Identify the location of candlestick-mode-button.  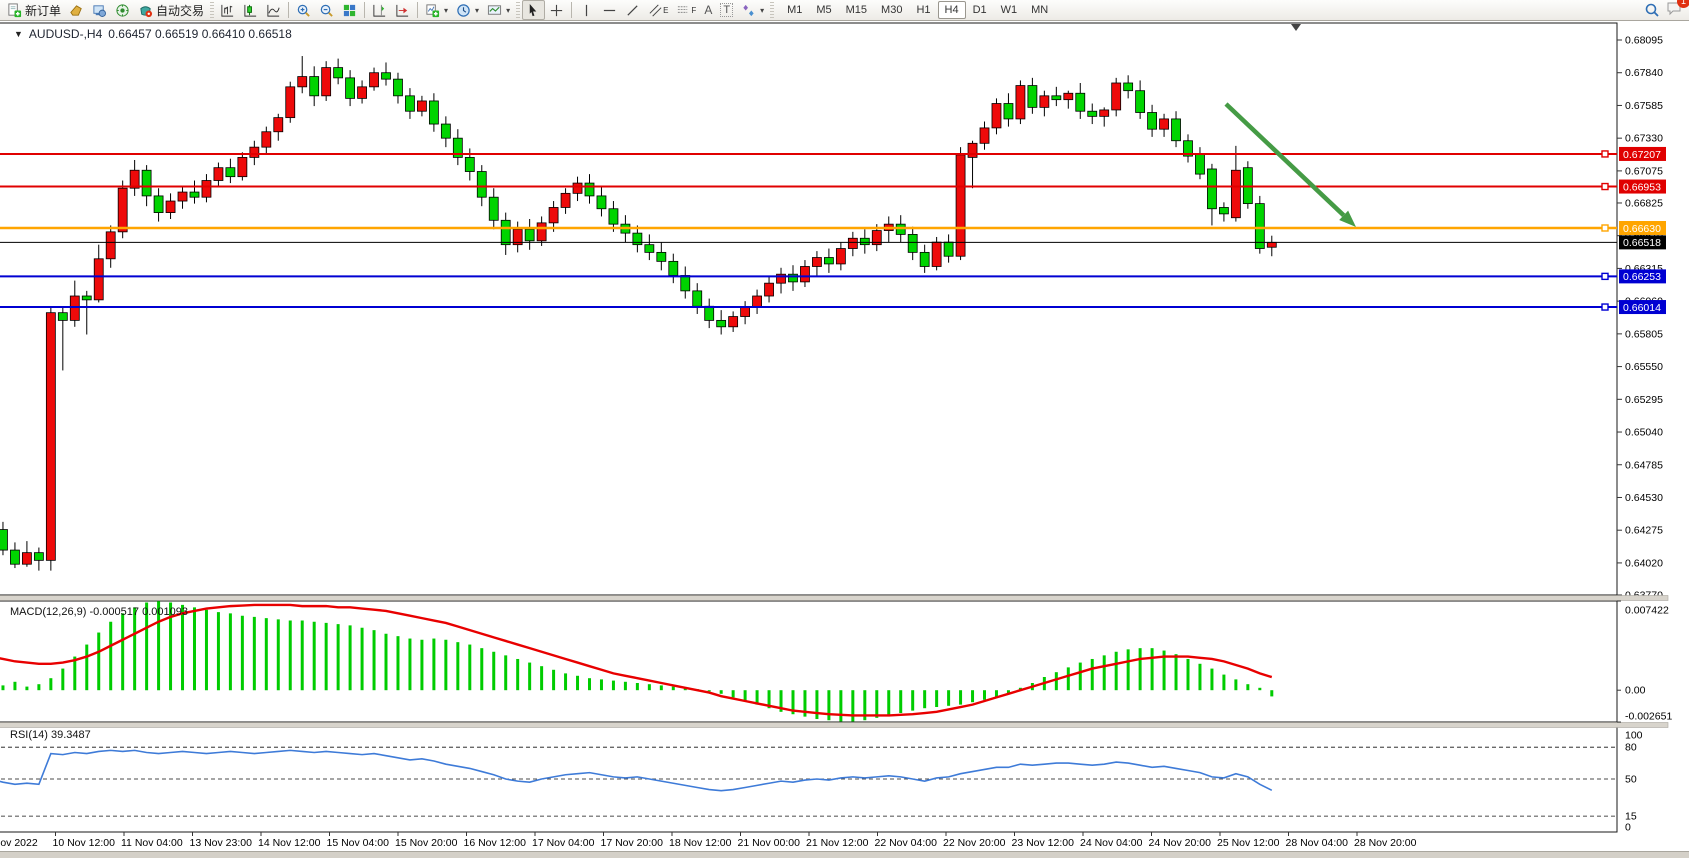
(250, 10).